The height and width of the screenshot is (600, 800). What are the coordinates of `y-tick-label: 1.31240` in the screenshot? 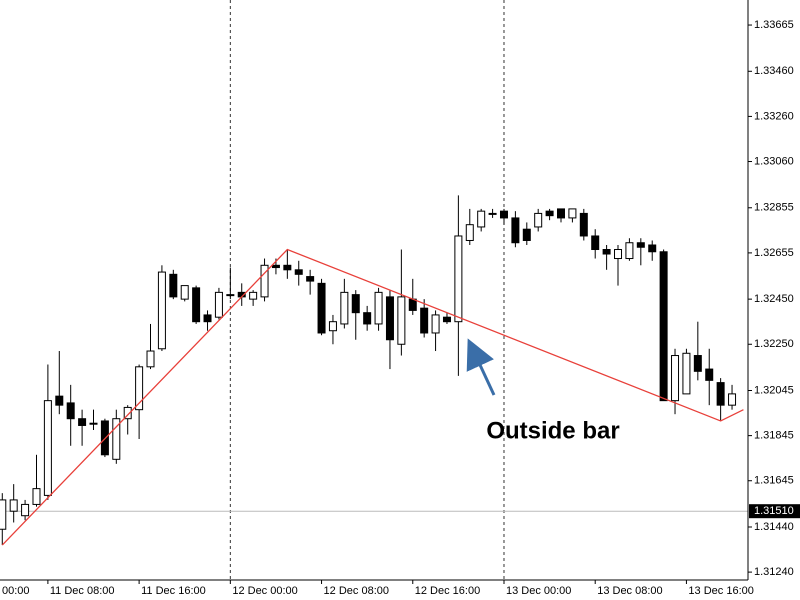 It's located at (774, 572).